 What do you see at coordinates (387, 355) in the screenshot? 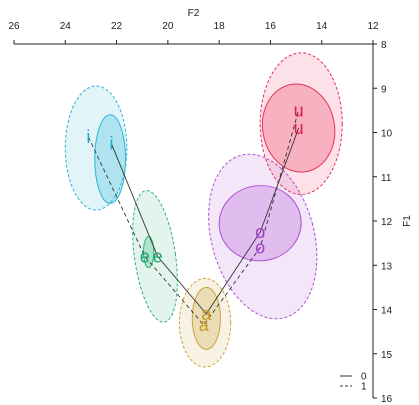
I see `y-tick-label: 15` at bounding box center [387, 355].